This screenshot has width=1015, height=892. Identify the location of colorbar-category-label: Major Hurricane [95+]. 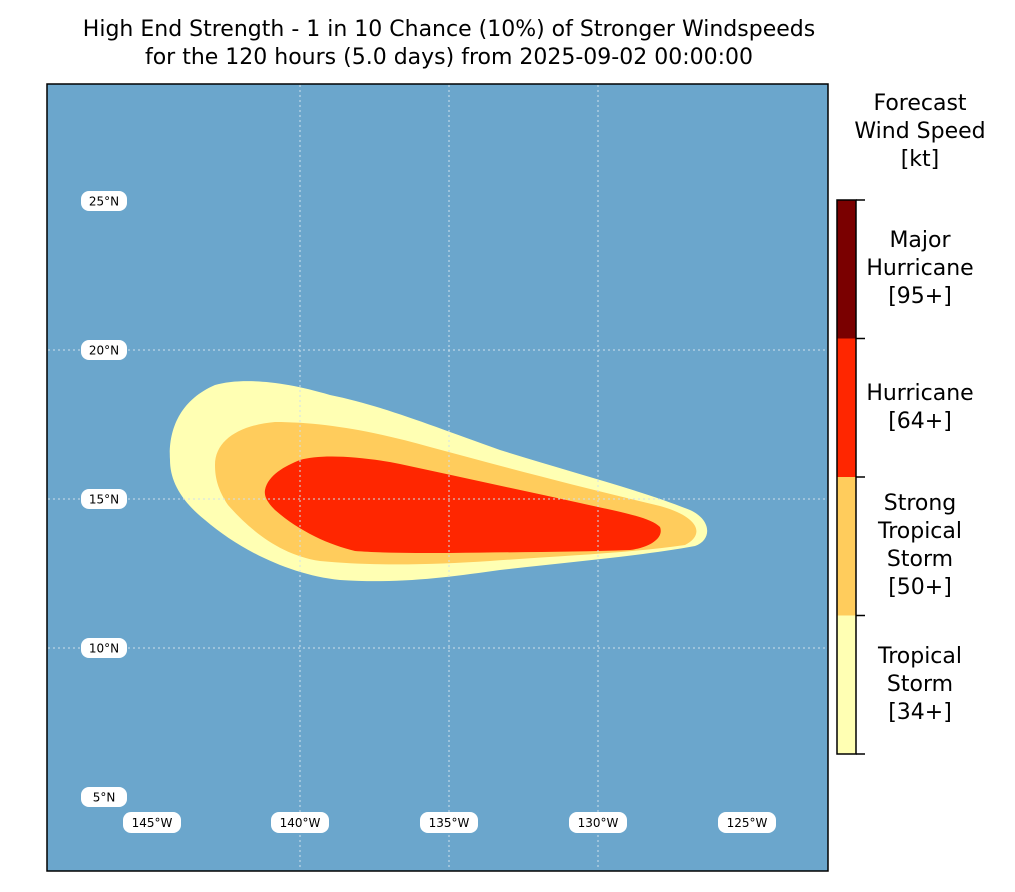
(920, 269).